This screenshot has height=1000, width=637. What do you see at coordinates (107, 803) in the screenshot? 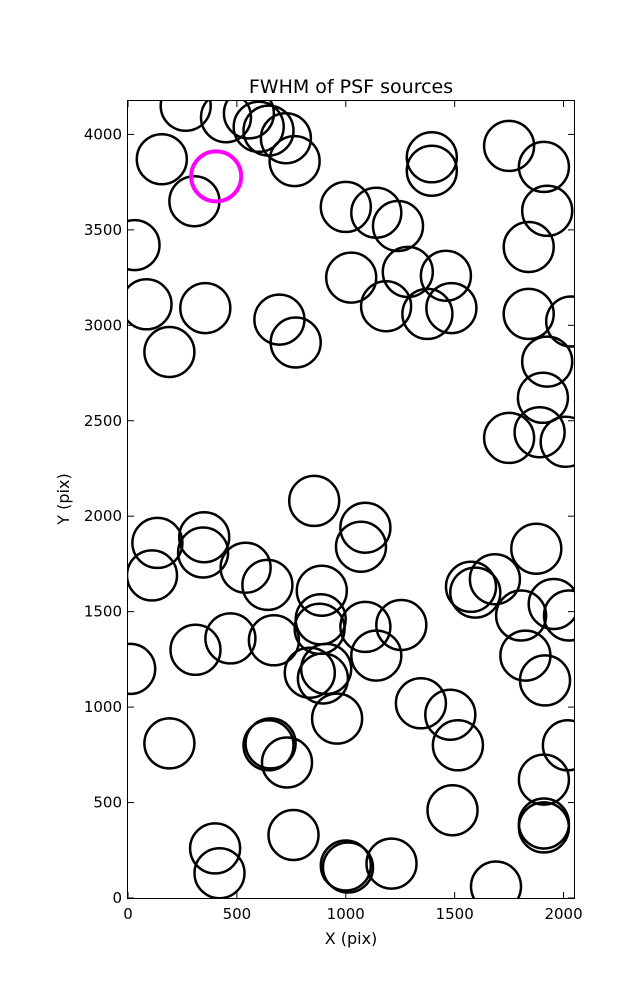
I see `y-tick-label: 500` at bounding box center [107, 803].